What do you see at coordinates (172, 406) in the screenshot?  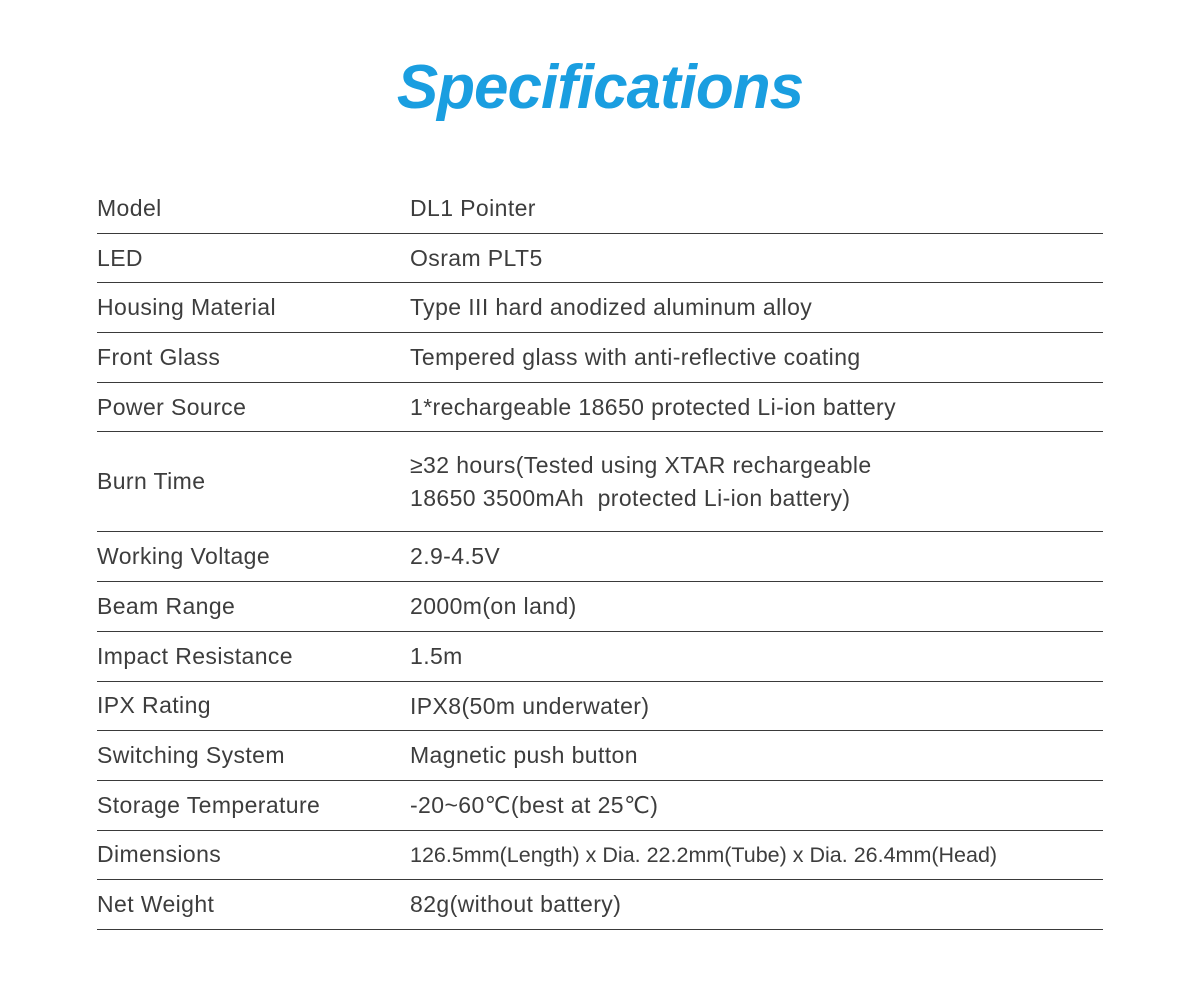 I see `spec-label: Power Source` at bounding box center [172, 406].